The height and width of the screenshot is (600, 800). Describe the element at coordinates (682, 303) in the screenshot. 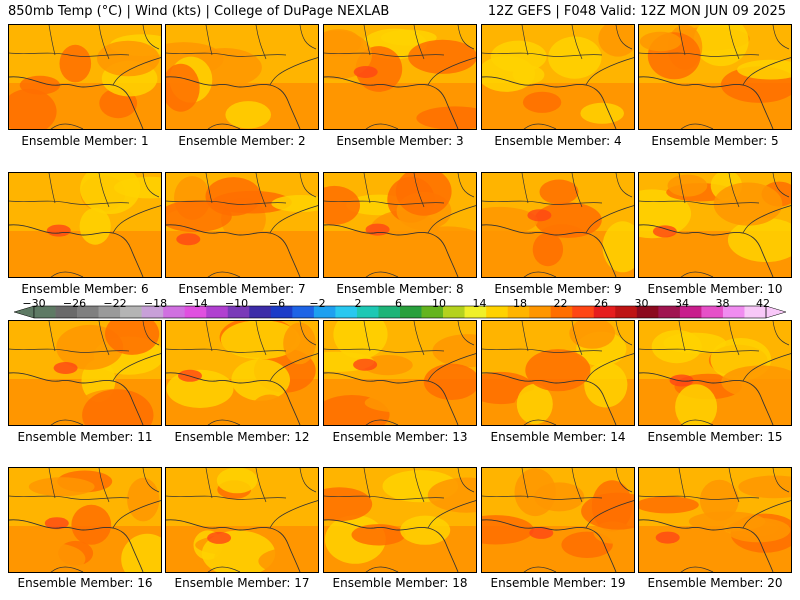

I see `colorbar-tick-label: 34` at that location.